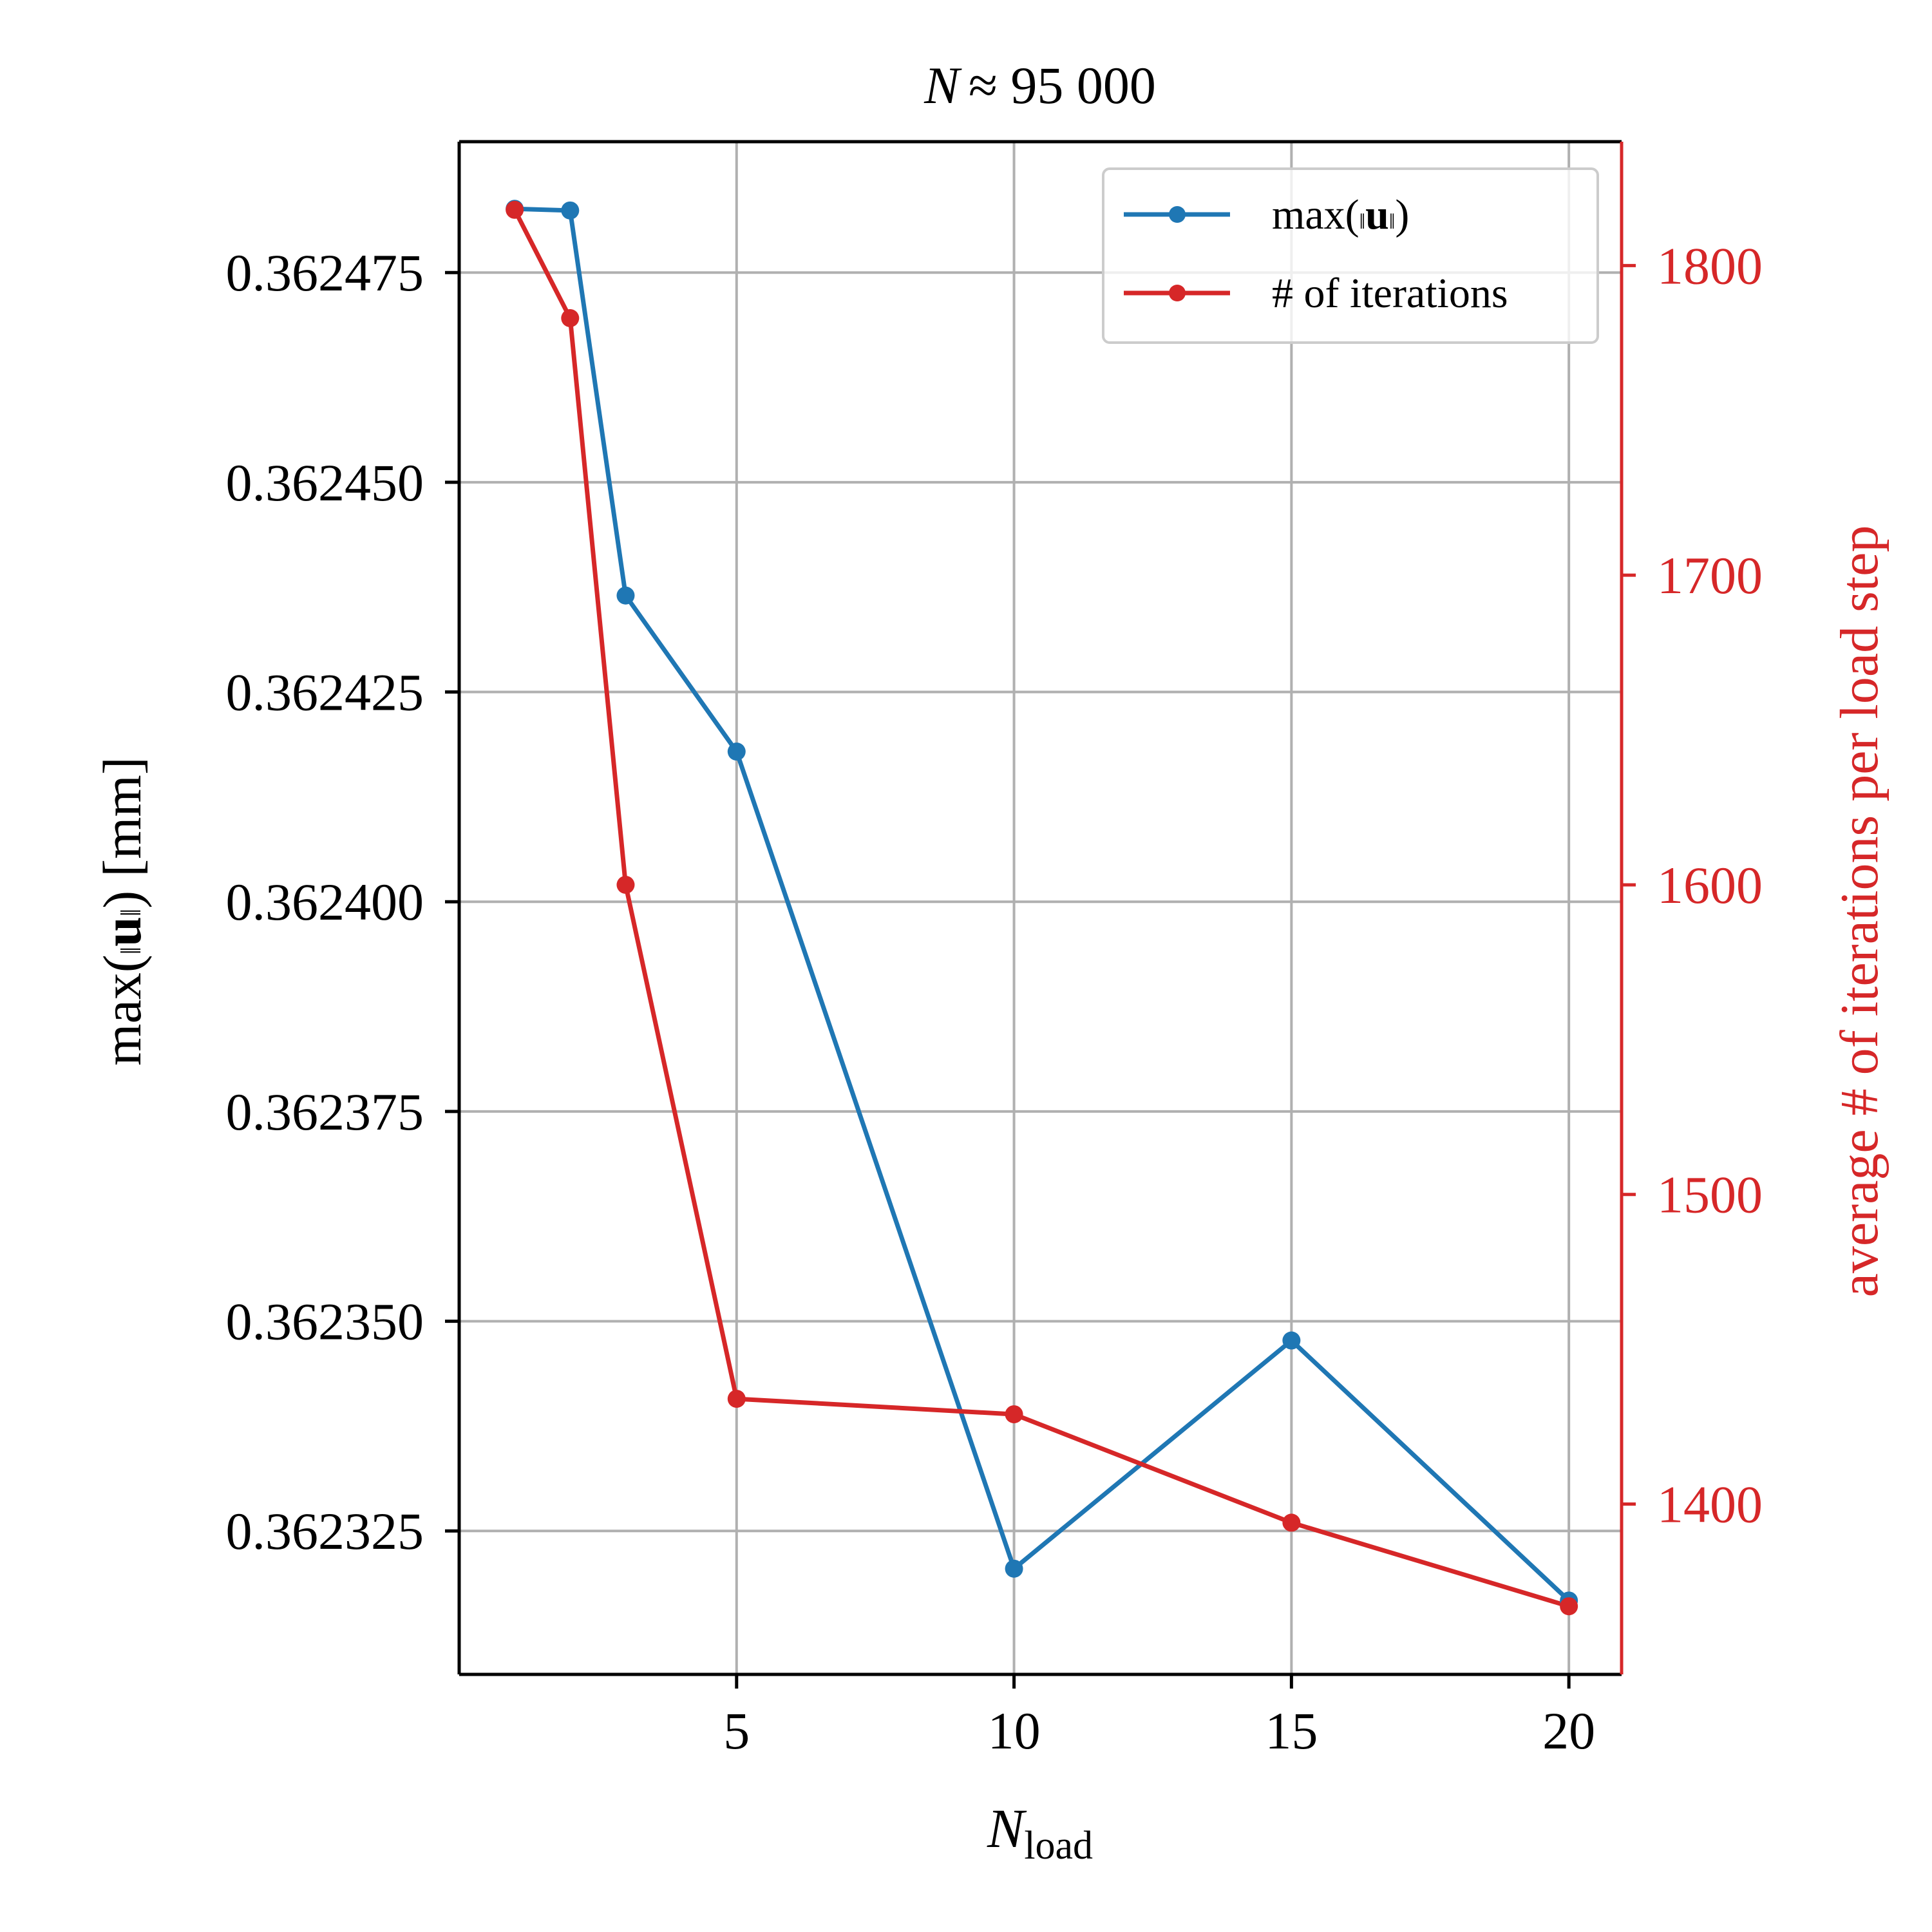 The width and height of the screenshot is (1932, 1932). What do you see at coordinates (1568, 1731) in the screenshot?
I see `x-tick-label: 20` at bounding box center [1568, 1731].